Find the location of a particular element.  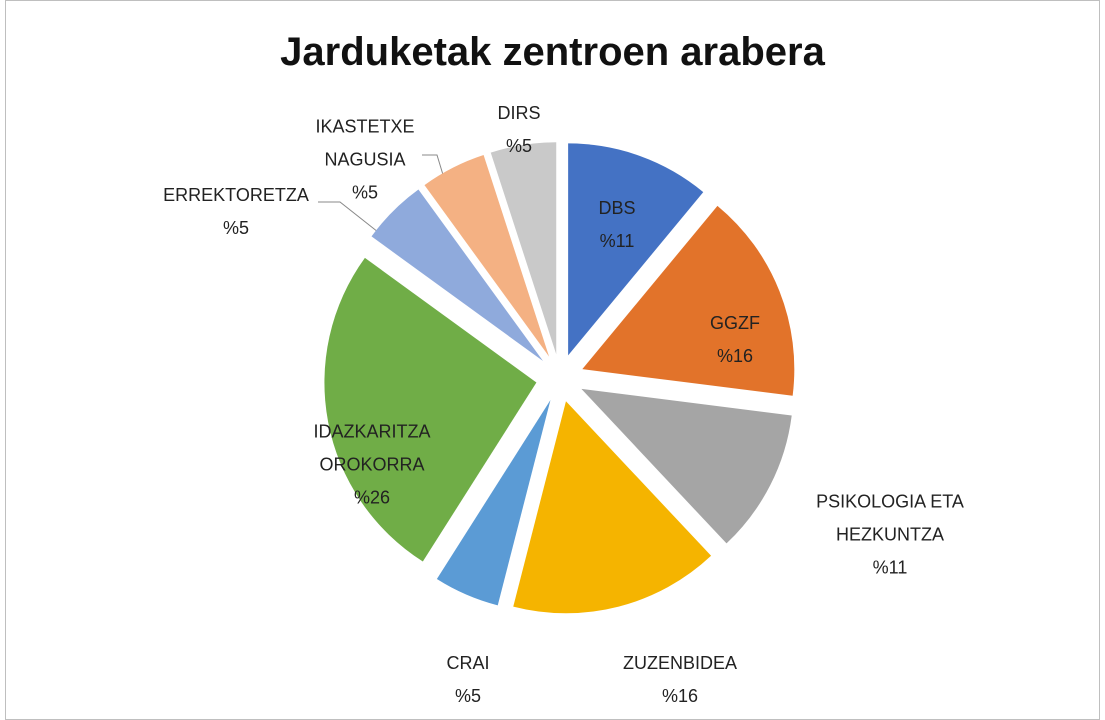

slice-label: IKASTETXE NAGUSIA %5 is located at coordinates (365, 160).